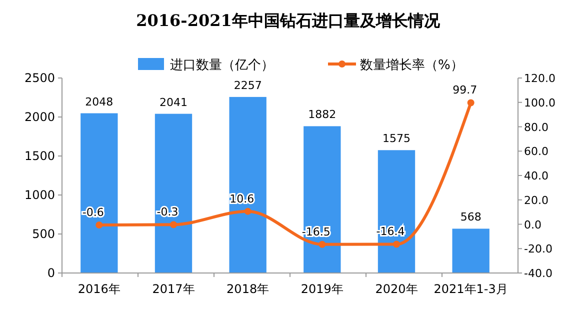 The image size is (576, 327). Describe the element at coordinates (174, 102) in the screenshot. I see `data-label: 2041` at that location.